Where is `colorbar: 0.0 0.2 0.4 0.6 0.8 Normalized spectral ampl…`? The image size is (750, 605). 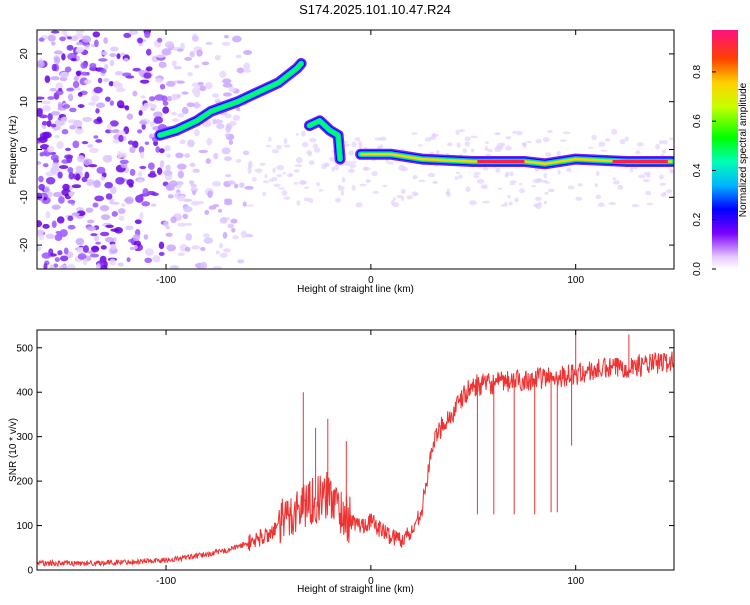
colorbar: 0.0 0.2 0.4 0.6 0.8 Normalized spectral ampl… is located at coordinates (720, 153).